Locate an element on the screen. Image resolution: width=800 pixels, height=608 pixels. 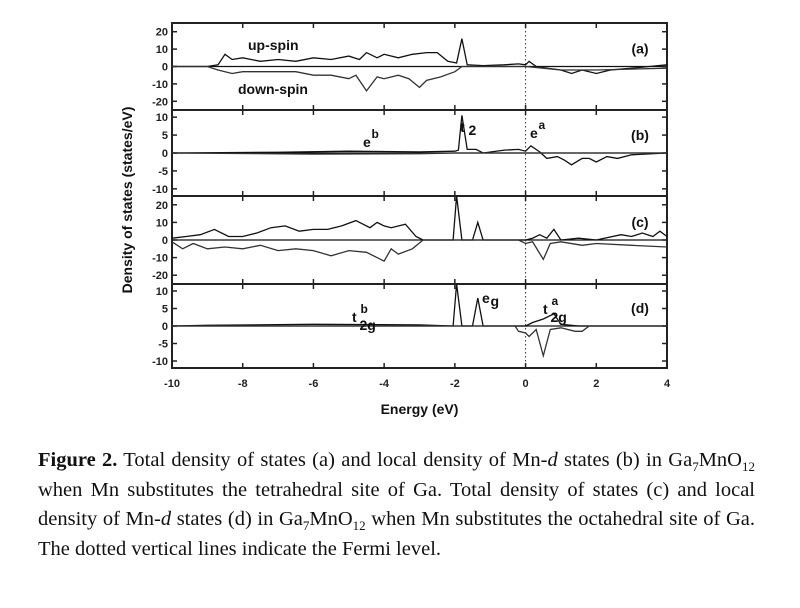
caption-text: states (d) in Ga is located at coordinates (237, 519).